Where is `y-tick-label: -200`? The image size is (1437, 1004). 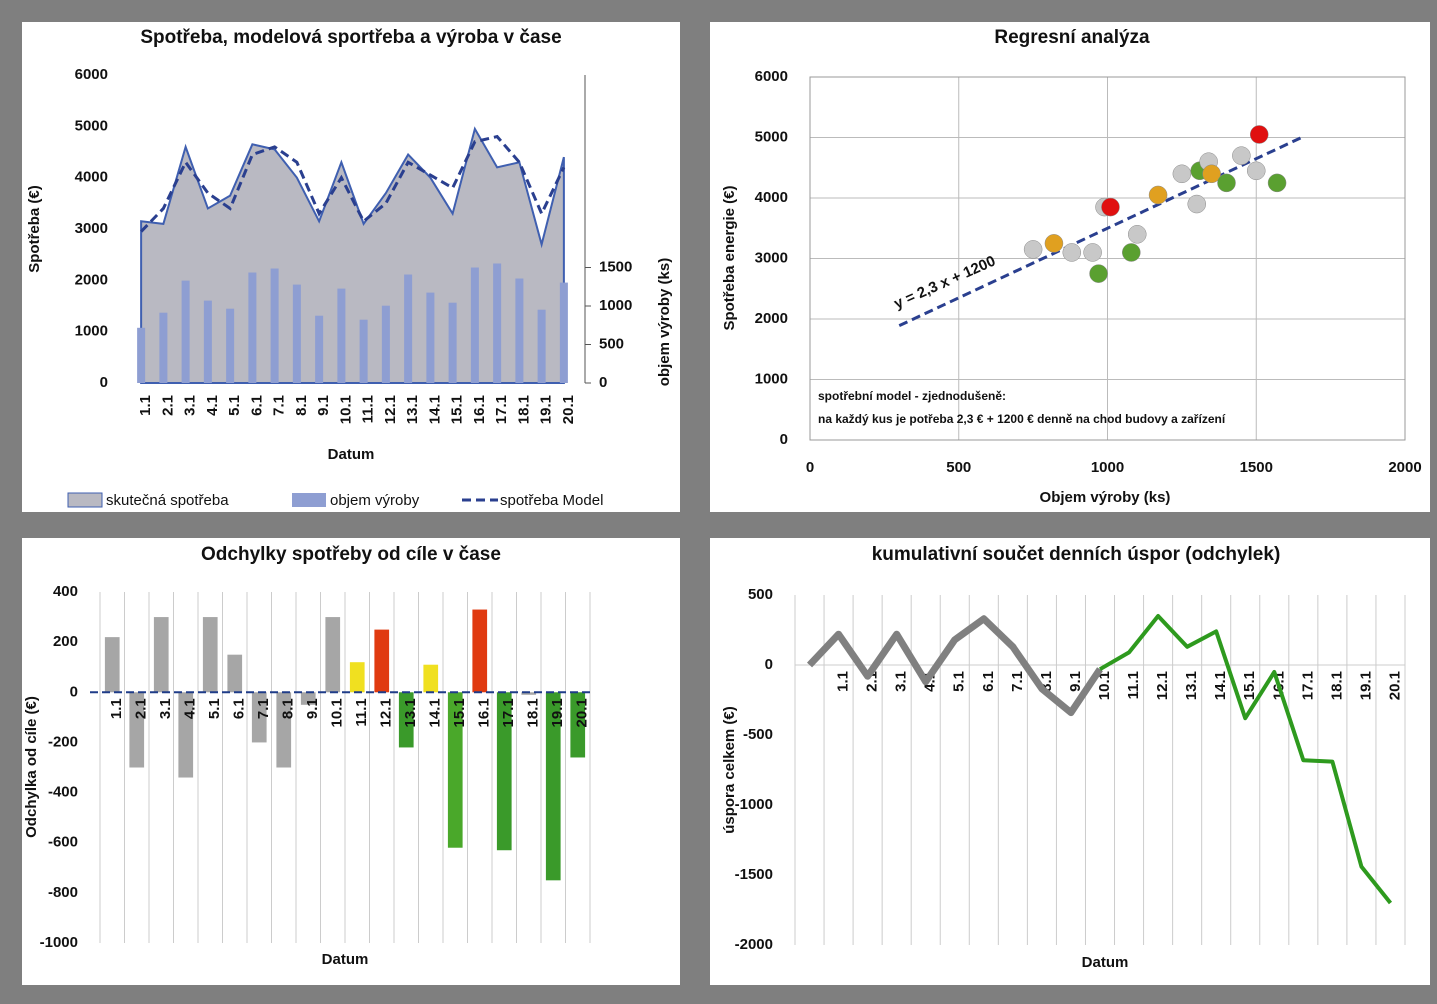
y-tick-label: -200 is located at coordinates (63, 741).